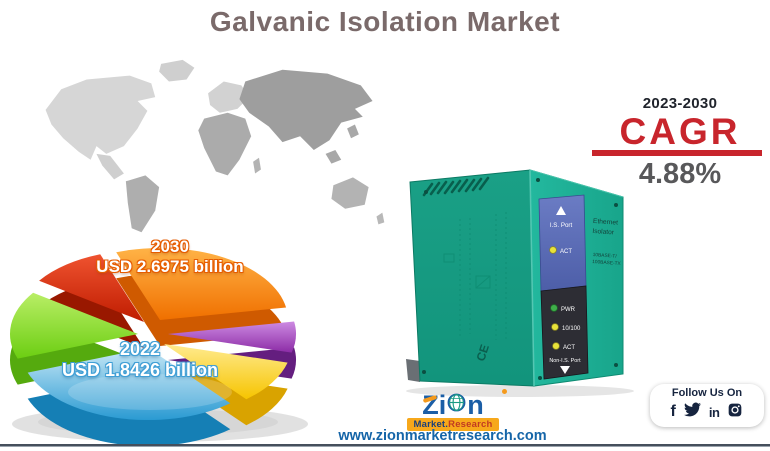  I want to click on device-left-face, so click(472, 278).